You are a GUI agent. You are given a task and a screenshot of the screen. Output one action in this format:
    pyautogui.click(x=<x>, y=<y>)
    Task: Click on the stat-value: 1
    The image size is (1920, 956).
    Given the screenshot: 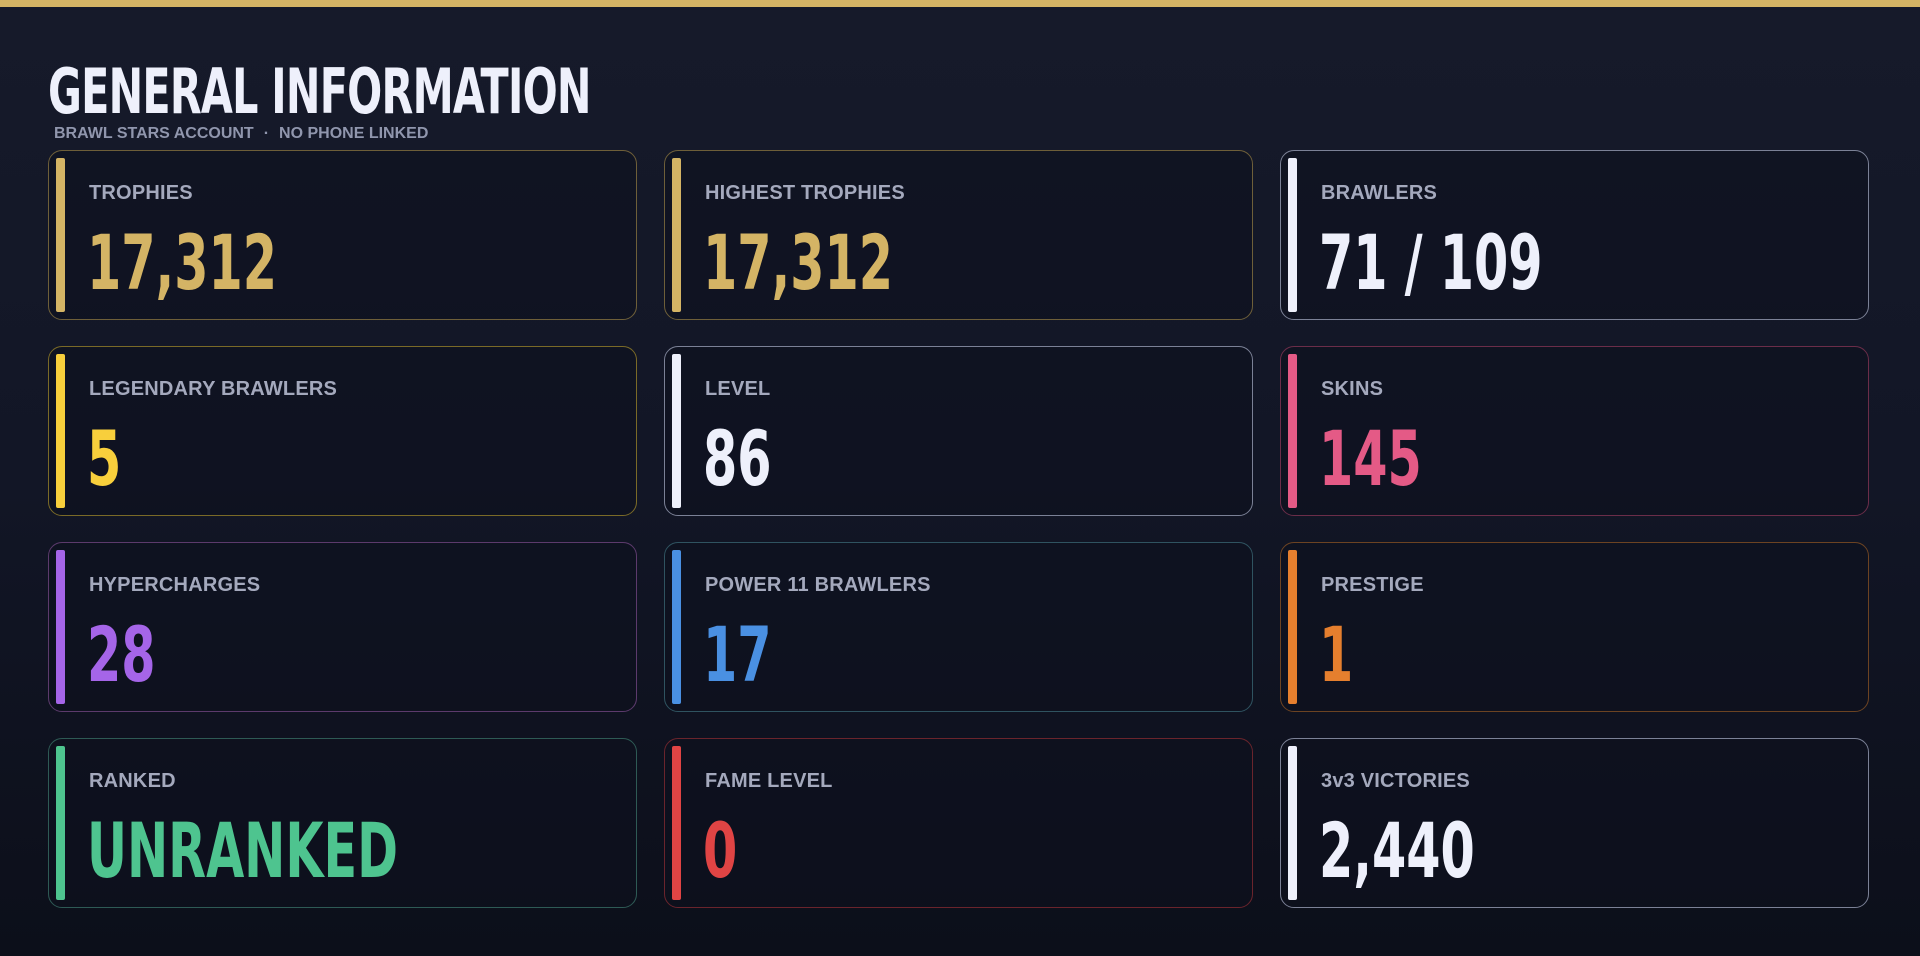 What is the action you would take?
    pyautogui.click(x=1336, y=654)
    